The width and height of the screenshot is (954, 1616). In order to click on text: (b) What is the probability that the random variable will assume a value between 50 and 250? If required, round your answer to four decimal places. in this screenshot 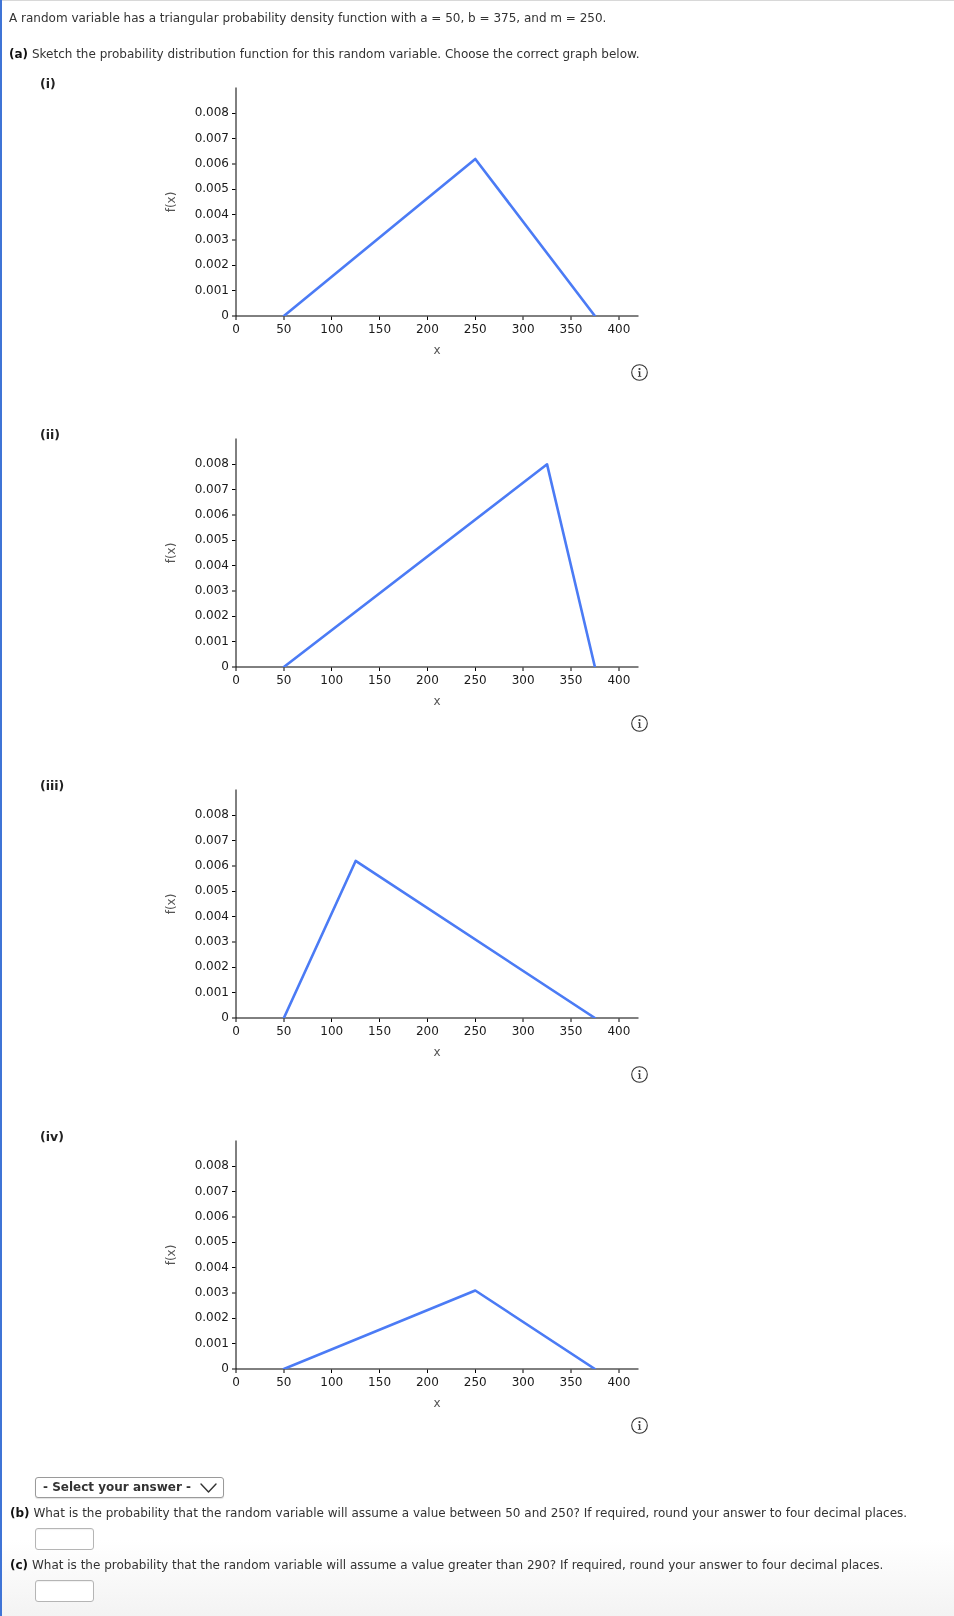, I will do `click(459, 1513)`.